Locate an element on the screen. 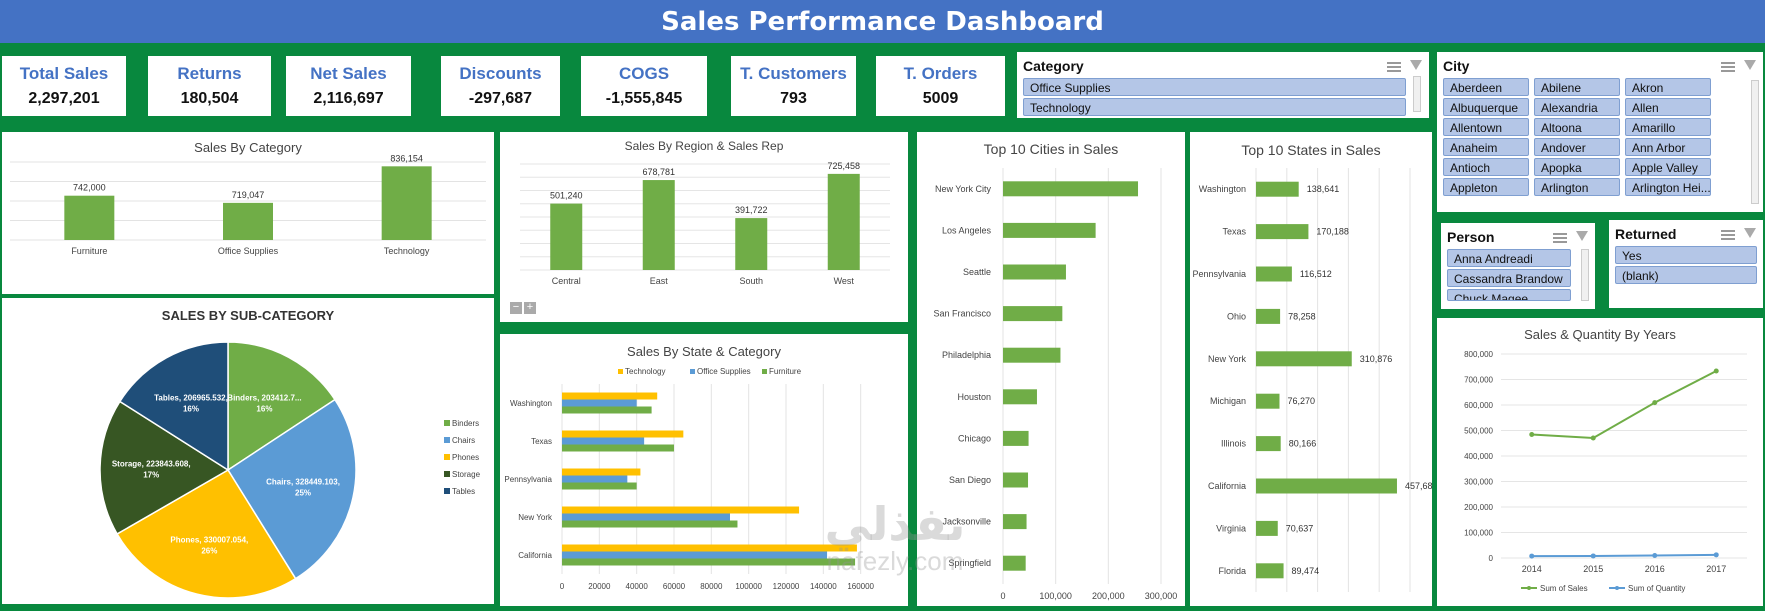  chart-title: Top 10 States in Sales is located at coordinates (1311, 150).